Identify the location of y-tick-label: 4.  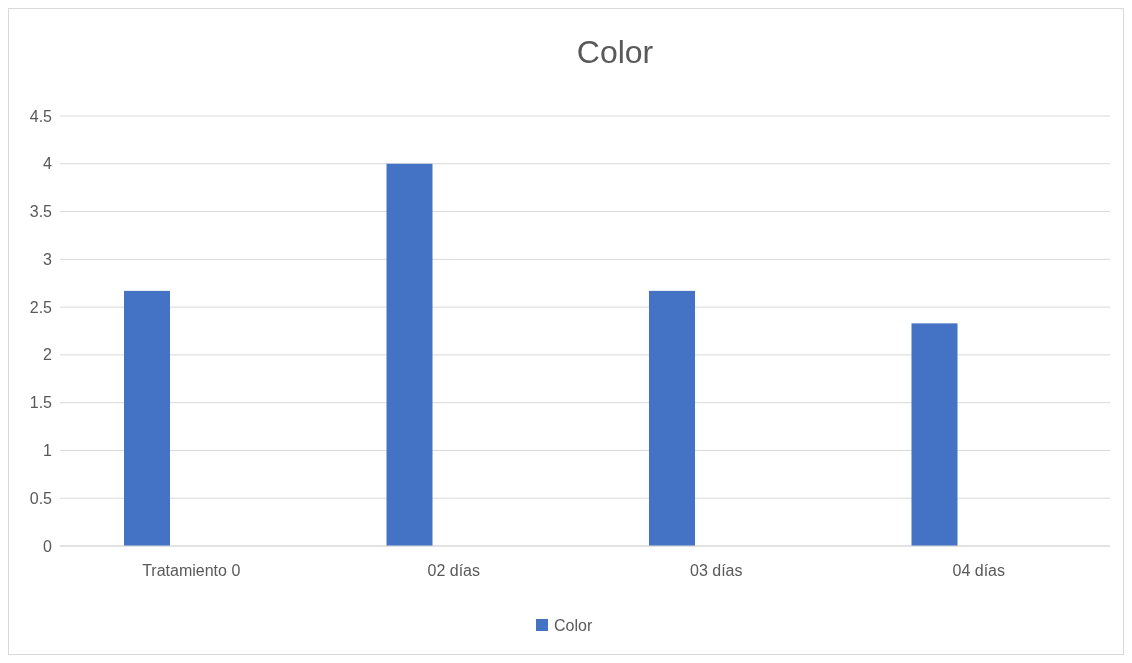
(48, 164).